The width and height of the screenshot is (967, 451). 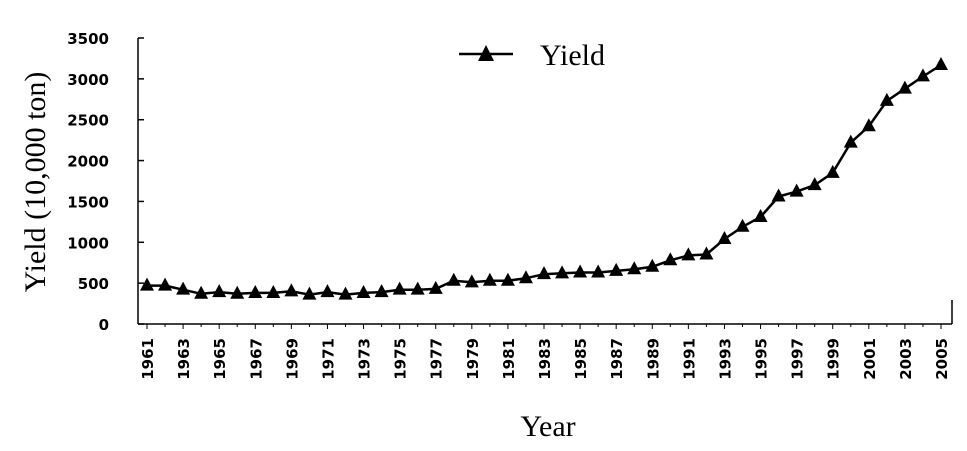 What do you see at coordinates (93, 284) in the screenshot?
I see `y-tick-label: 500` at bounding box center [93, 284].